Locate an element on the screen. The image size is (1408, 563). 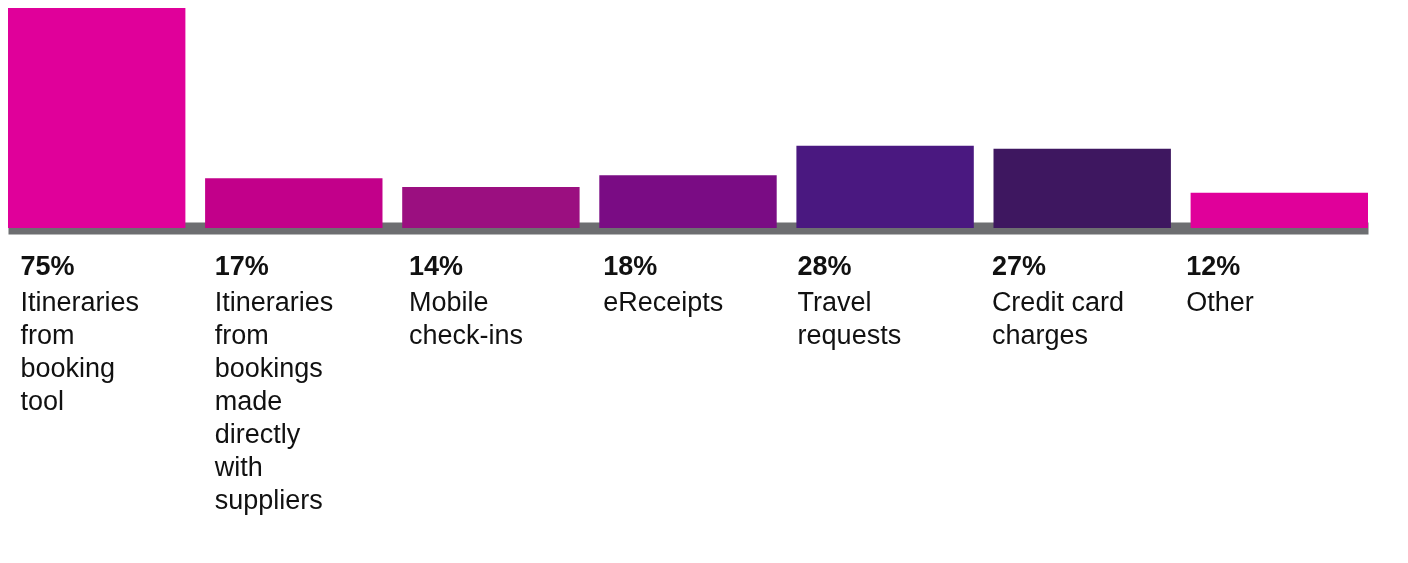
x-tick-label: eReceipts is located at coordinates (663, 302).